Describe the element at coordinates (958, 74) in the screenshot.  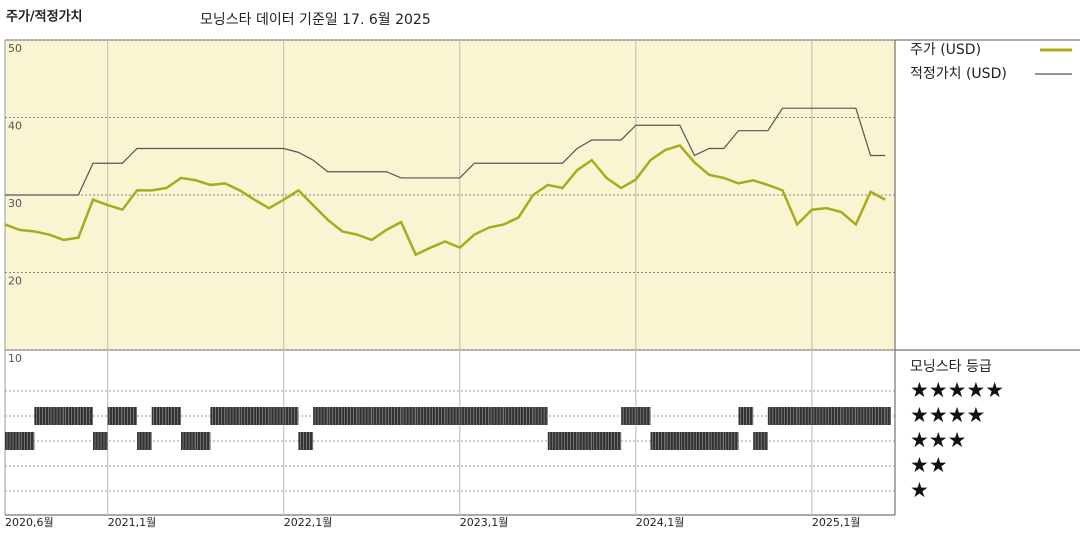
I see `legend-label: 적정가치 (USD)` at that location.